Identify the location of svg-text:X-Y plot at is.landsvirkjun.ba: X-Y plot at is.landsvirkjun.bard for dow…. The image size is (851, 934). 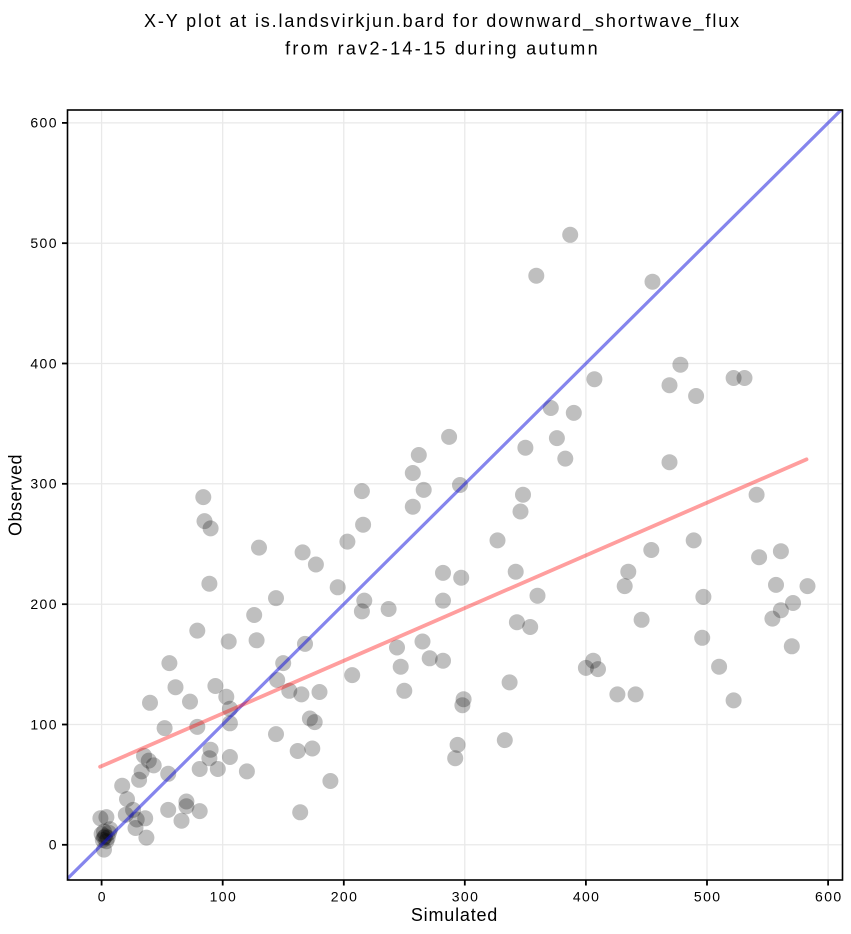
(442, 21).